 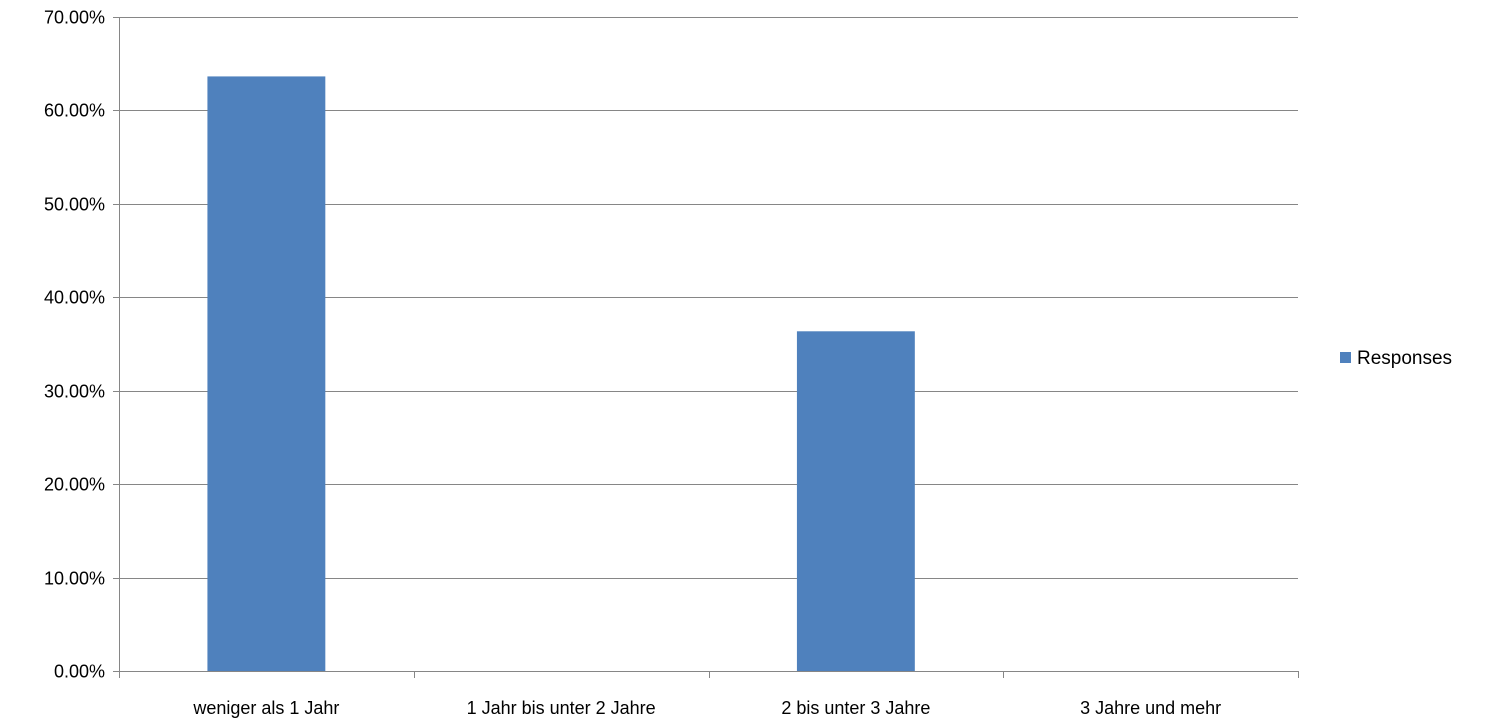 What do you see at coordinates (74, 579) in the screenshot?
I see `y-tick-label: 10.00%` at bounding box center [74, 579].